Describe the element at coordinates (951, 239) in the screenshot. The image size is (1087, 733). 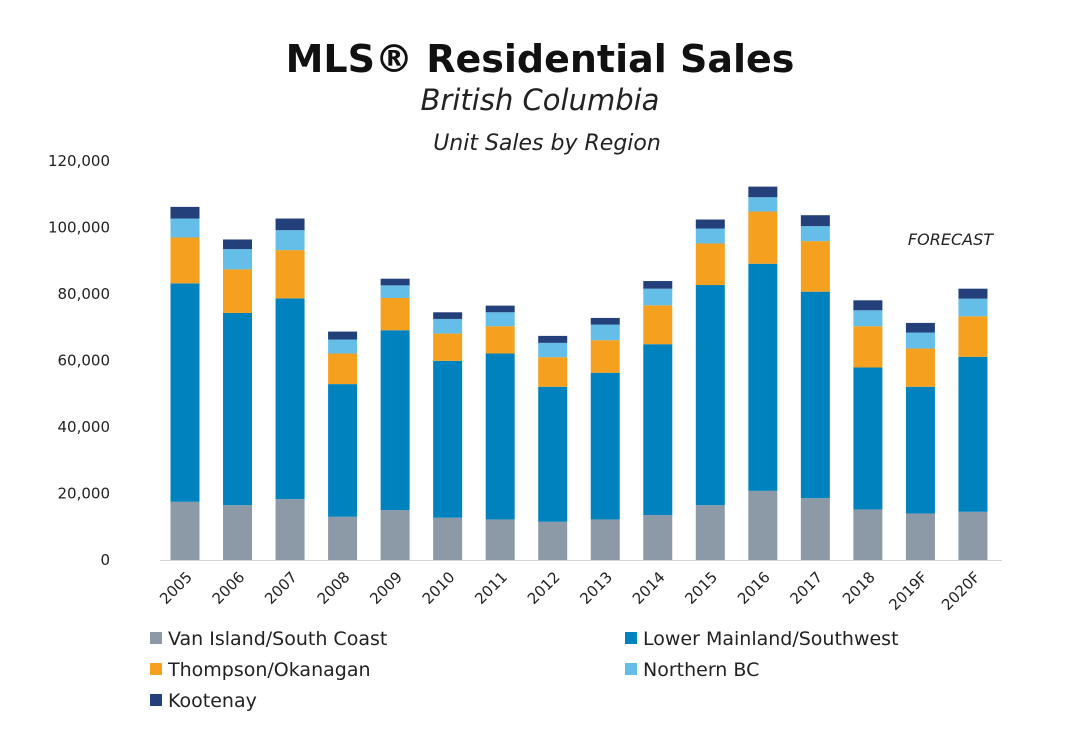
I see `forecast-annotation: FORECAST` at that location.